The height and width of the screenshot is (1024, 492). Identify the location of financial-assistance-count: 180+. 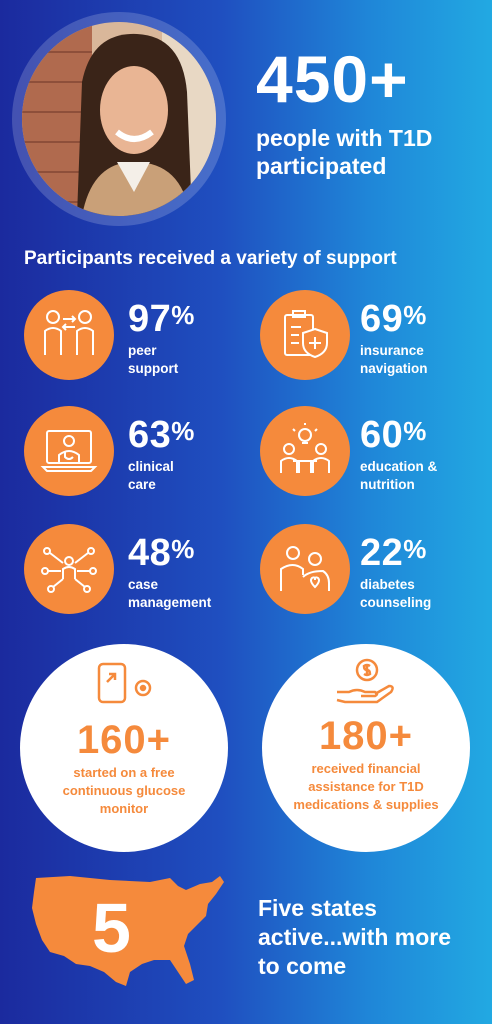
(366, 736).